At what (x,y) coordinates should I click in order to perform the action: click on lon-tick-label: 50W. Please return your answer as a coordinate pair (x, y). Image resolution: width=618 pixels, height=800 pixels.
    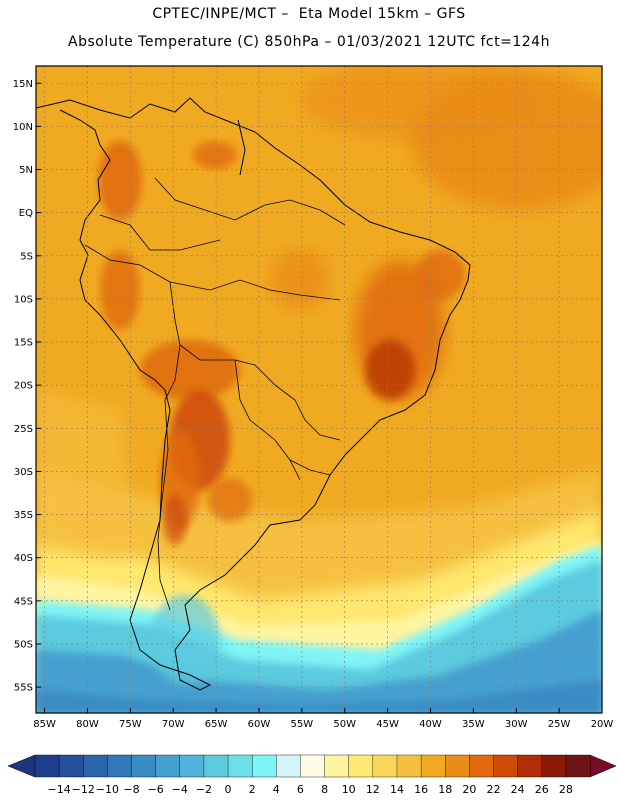
    Looking at the image, I should click on (344, 724).